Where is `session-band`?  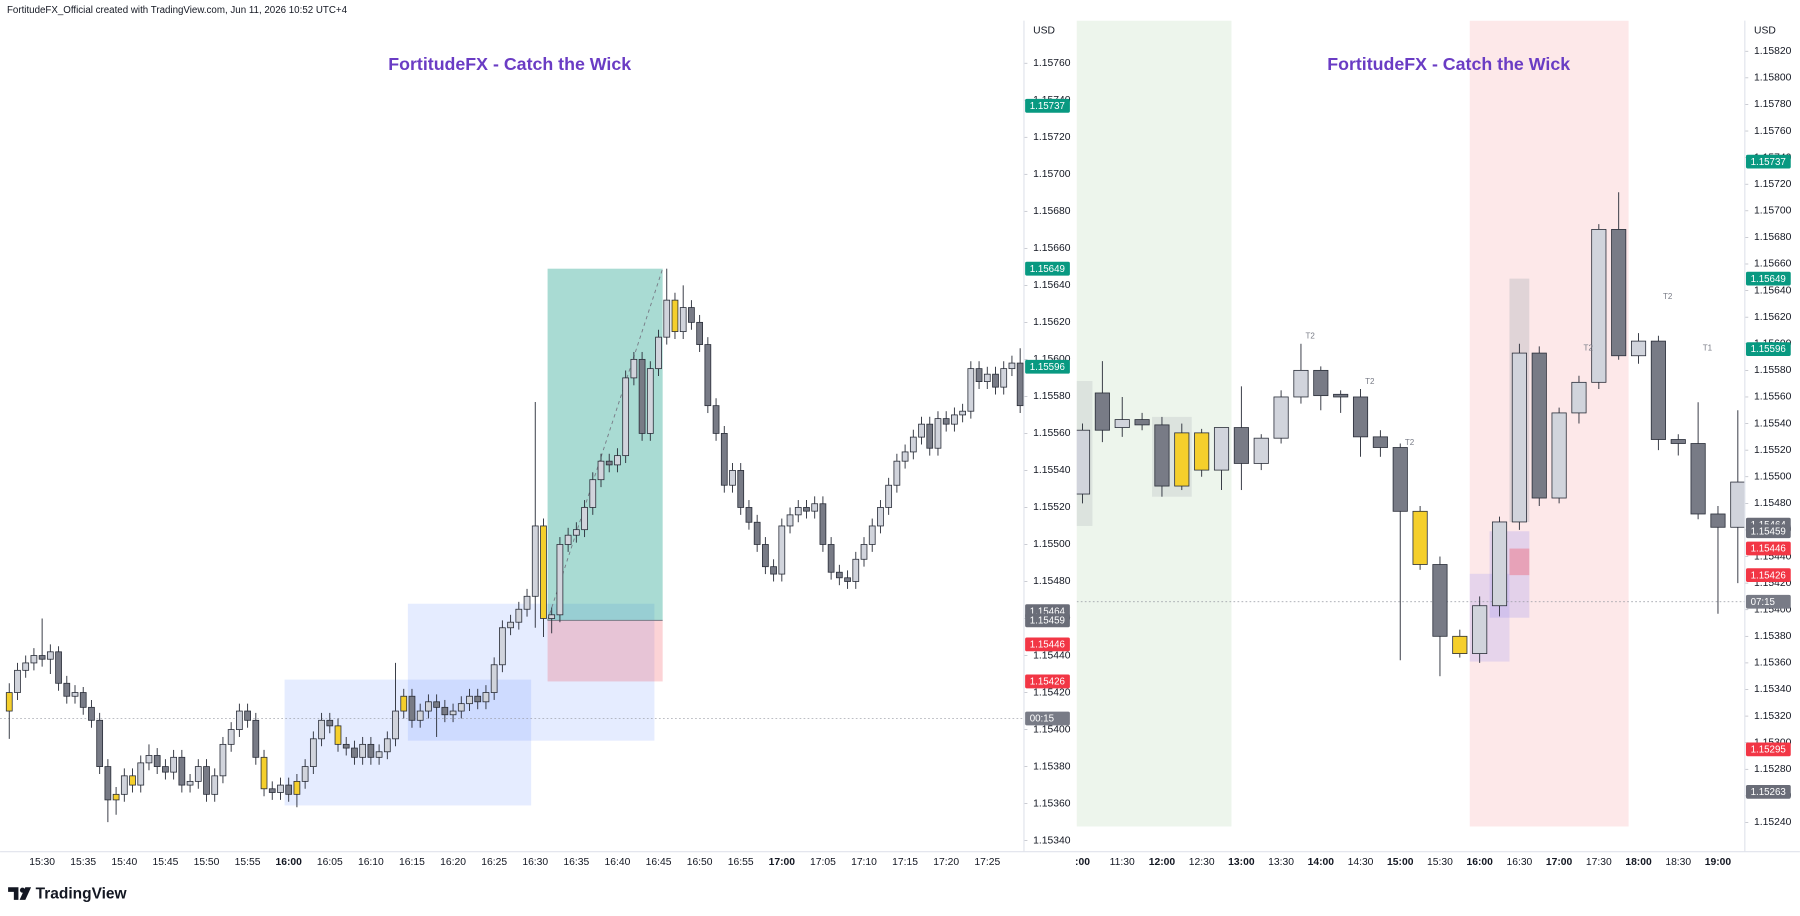
session-band is located at coordinates (1549, 423).